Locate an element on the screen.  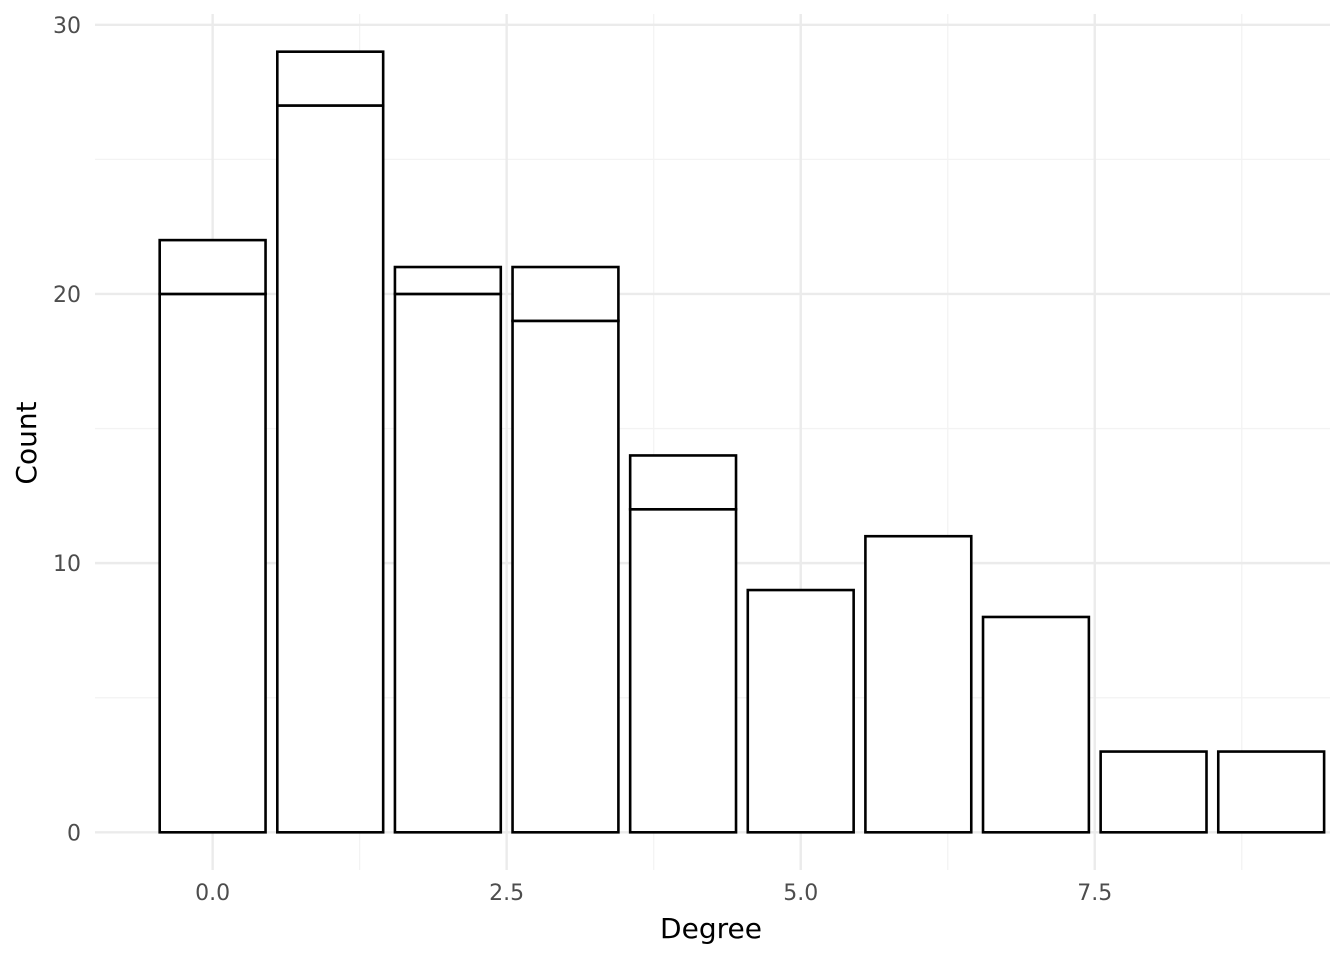
y-axis-ticks: 0 10 20 30 is located at coordinates (67, 430).